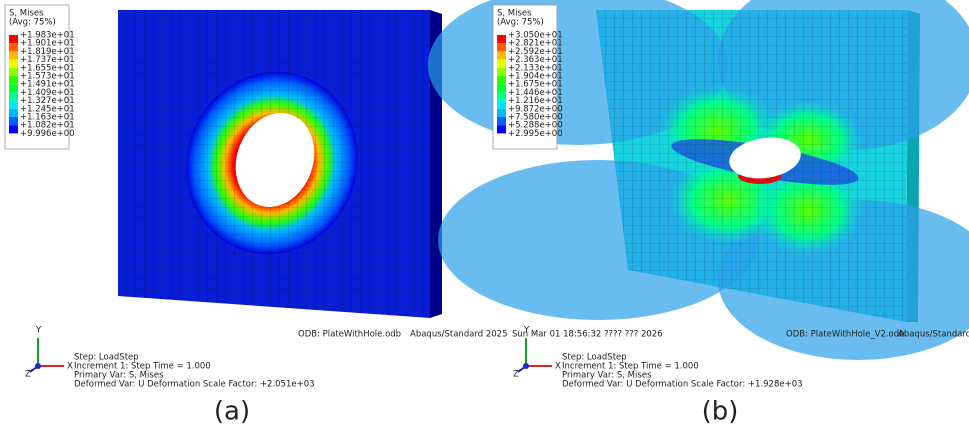 Image resolution: width=969 pixels, height=437 pixels. I want to click on legend-value: +7.580e+00, so click(535, 118).